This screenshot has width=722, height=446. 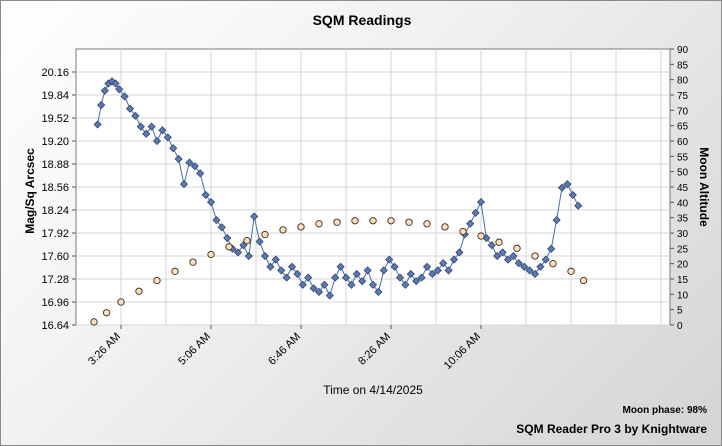 What do you see at coordinates (704, 187) in the screenshot?
I see `y2-axis-label: Moon Altitude` at bounding box center [704, 187].